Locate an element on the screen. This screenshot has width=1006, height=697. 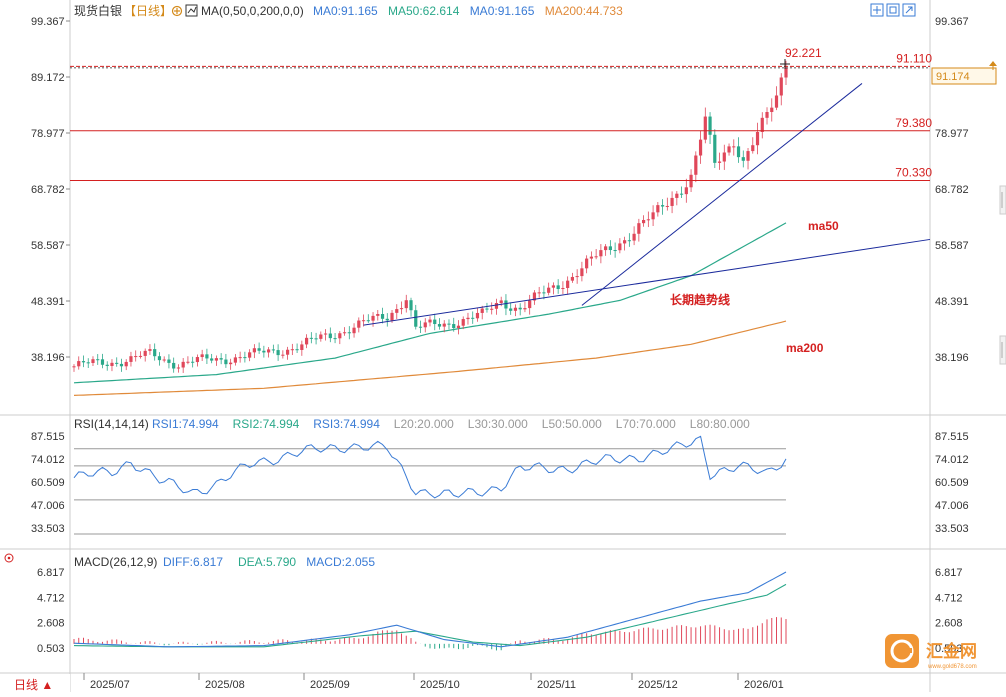
settings-icon is located at coordinates (177, 11).